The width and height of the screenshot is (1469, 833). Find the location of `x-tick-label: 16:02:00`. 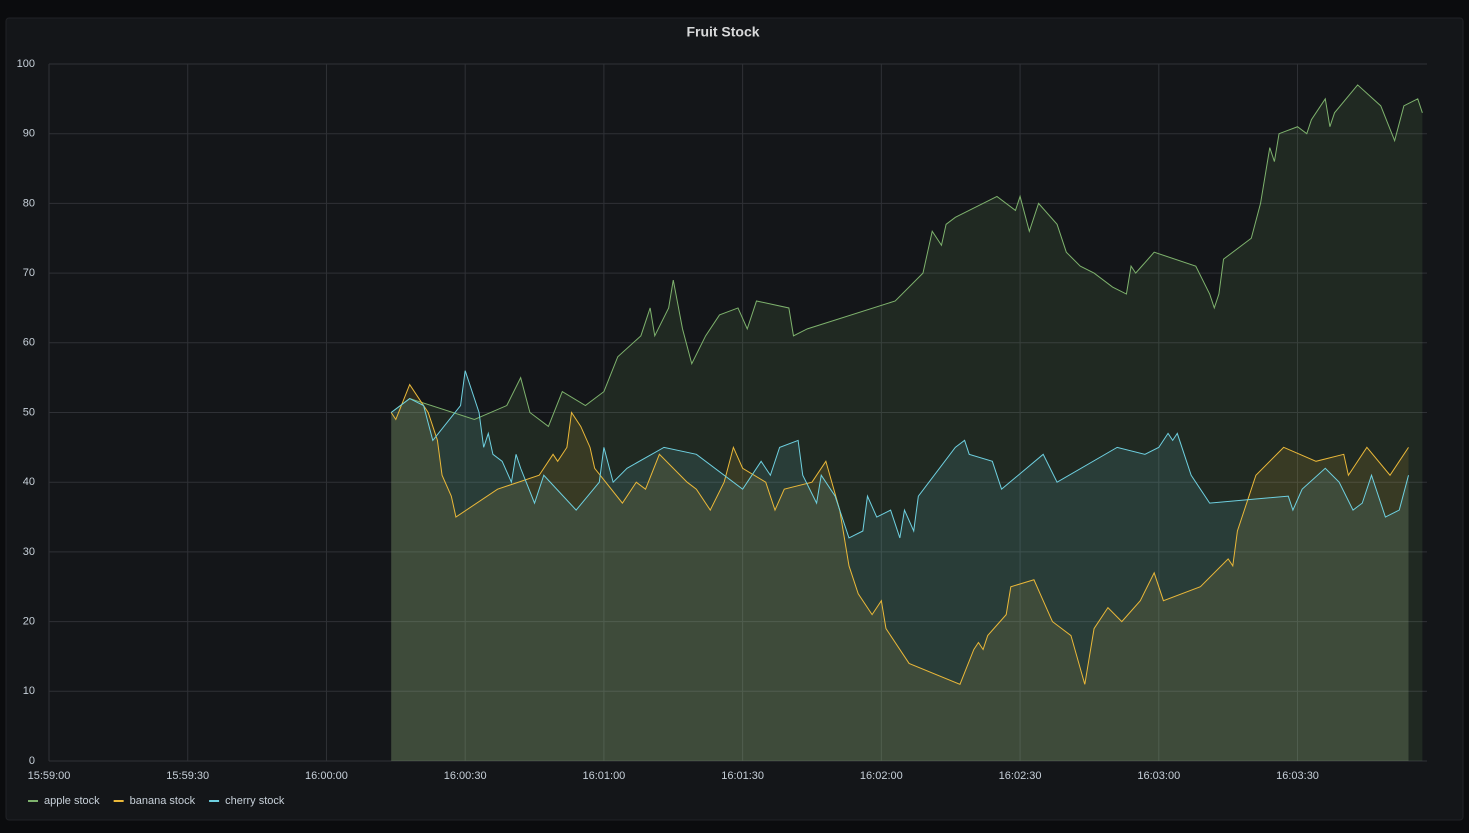

x-tick-label: 16:02:00 is located at coordinates (881, 776).